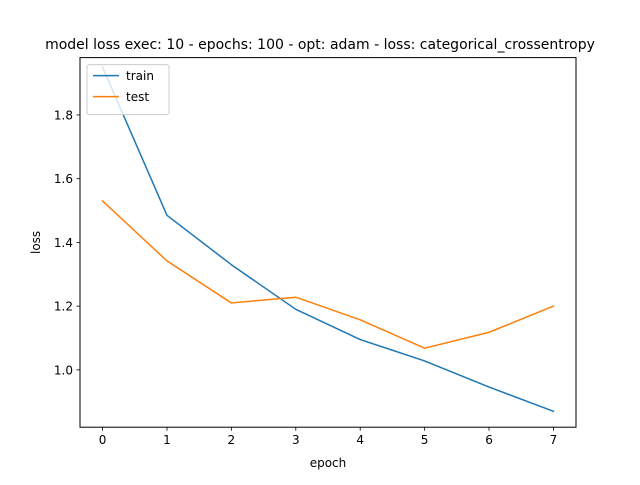 The height and width of the screenshot is (485, 640). Describe the element at coordinates (63, 179) in the screenshot. I see `y-tick-label: 1.6` at that location.